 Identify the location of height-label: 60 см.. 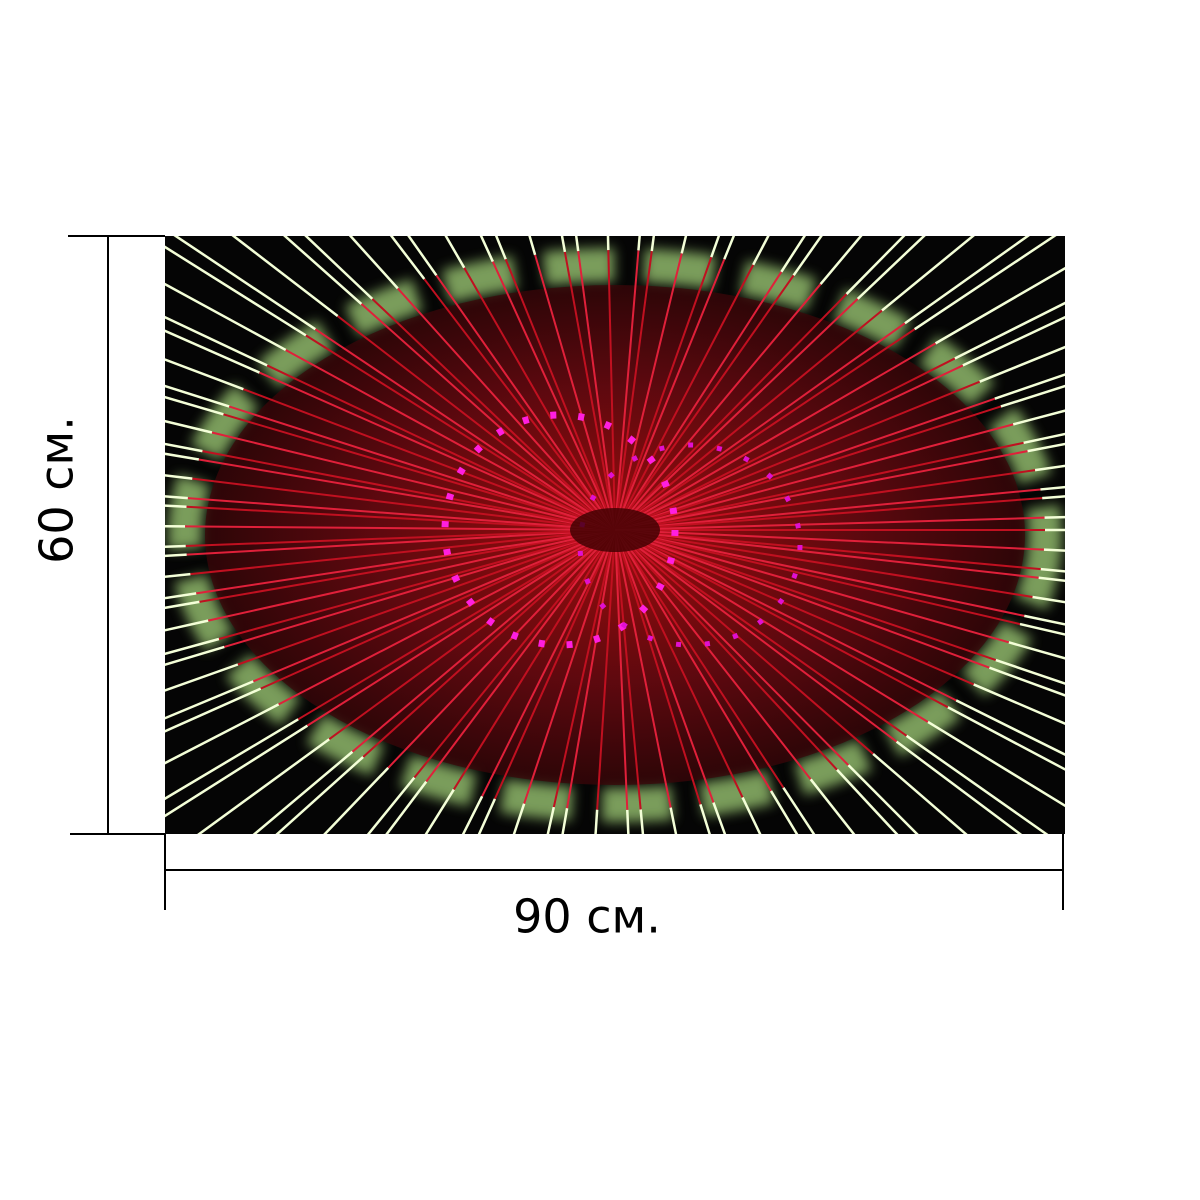
(57, 490).